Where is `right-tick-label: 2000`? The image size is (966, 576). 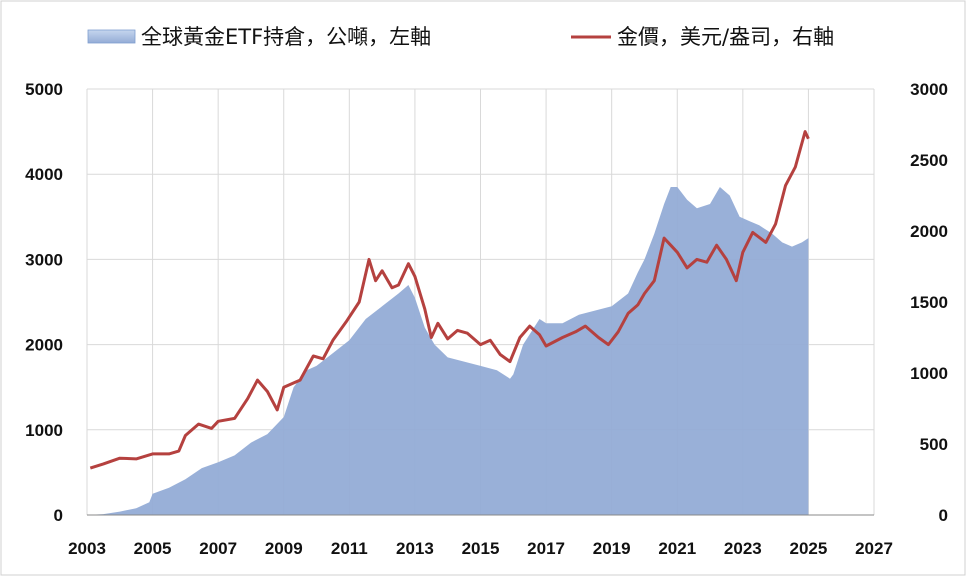 right-tick-label: 2000 is located at coordinates (929, 231).